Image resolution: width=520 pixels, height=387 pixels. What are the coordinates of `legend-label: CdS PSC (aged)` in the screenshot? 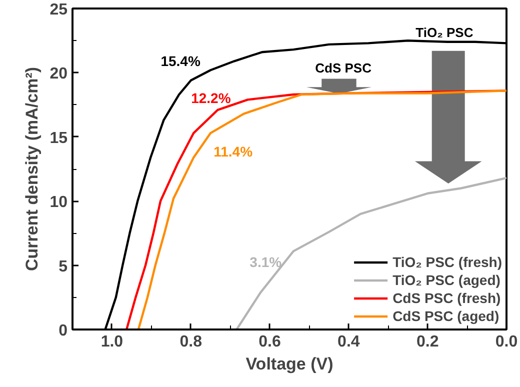 It's located at (446, 316).